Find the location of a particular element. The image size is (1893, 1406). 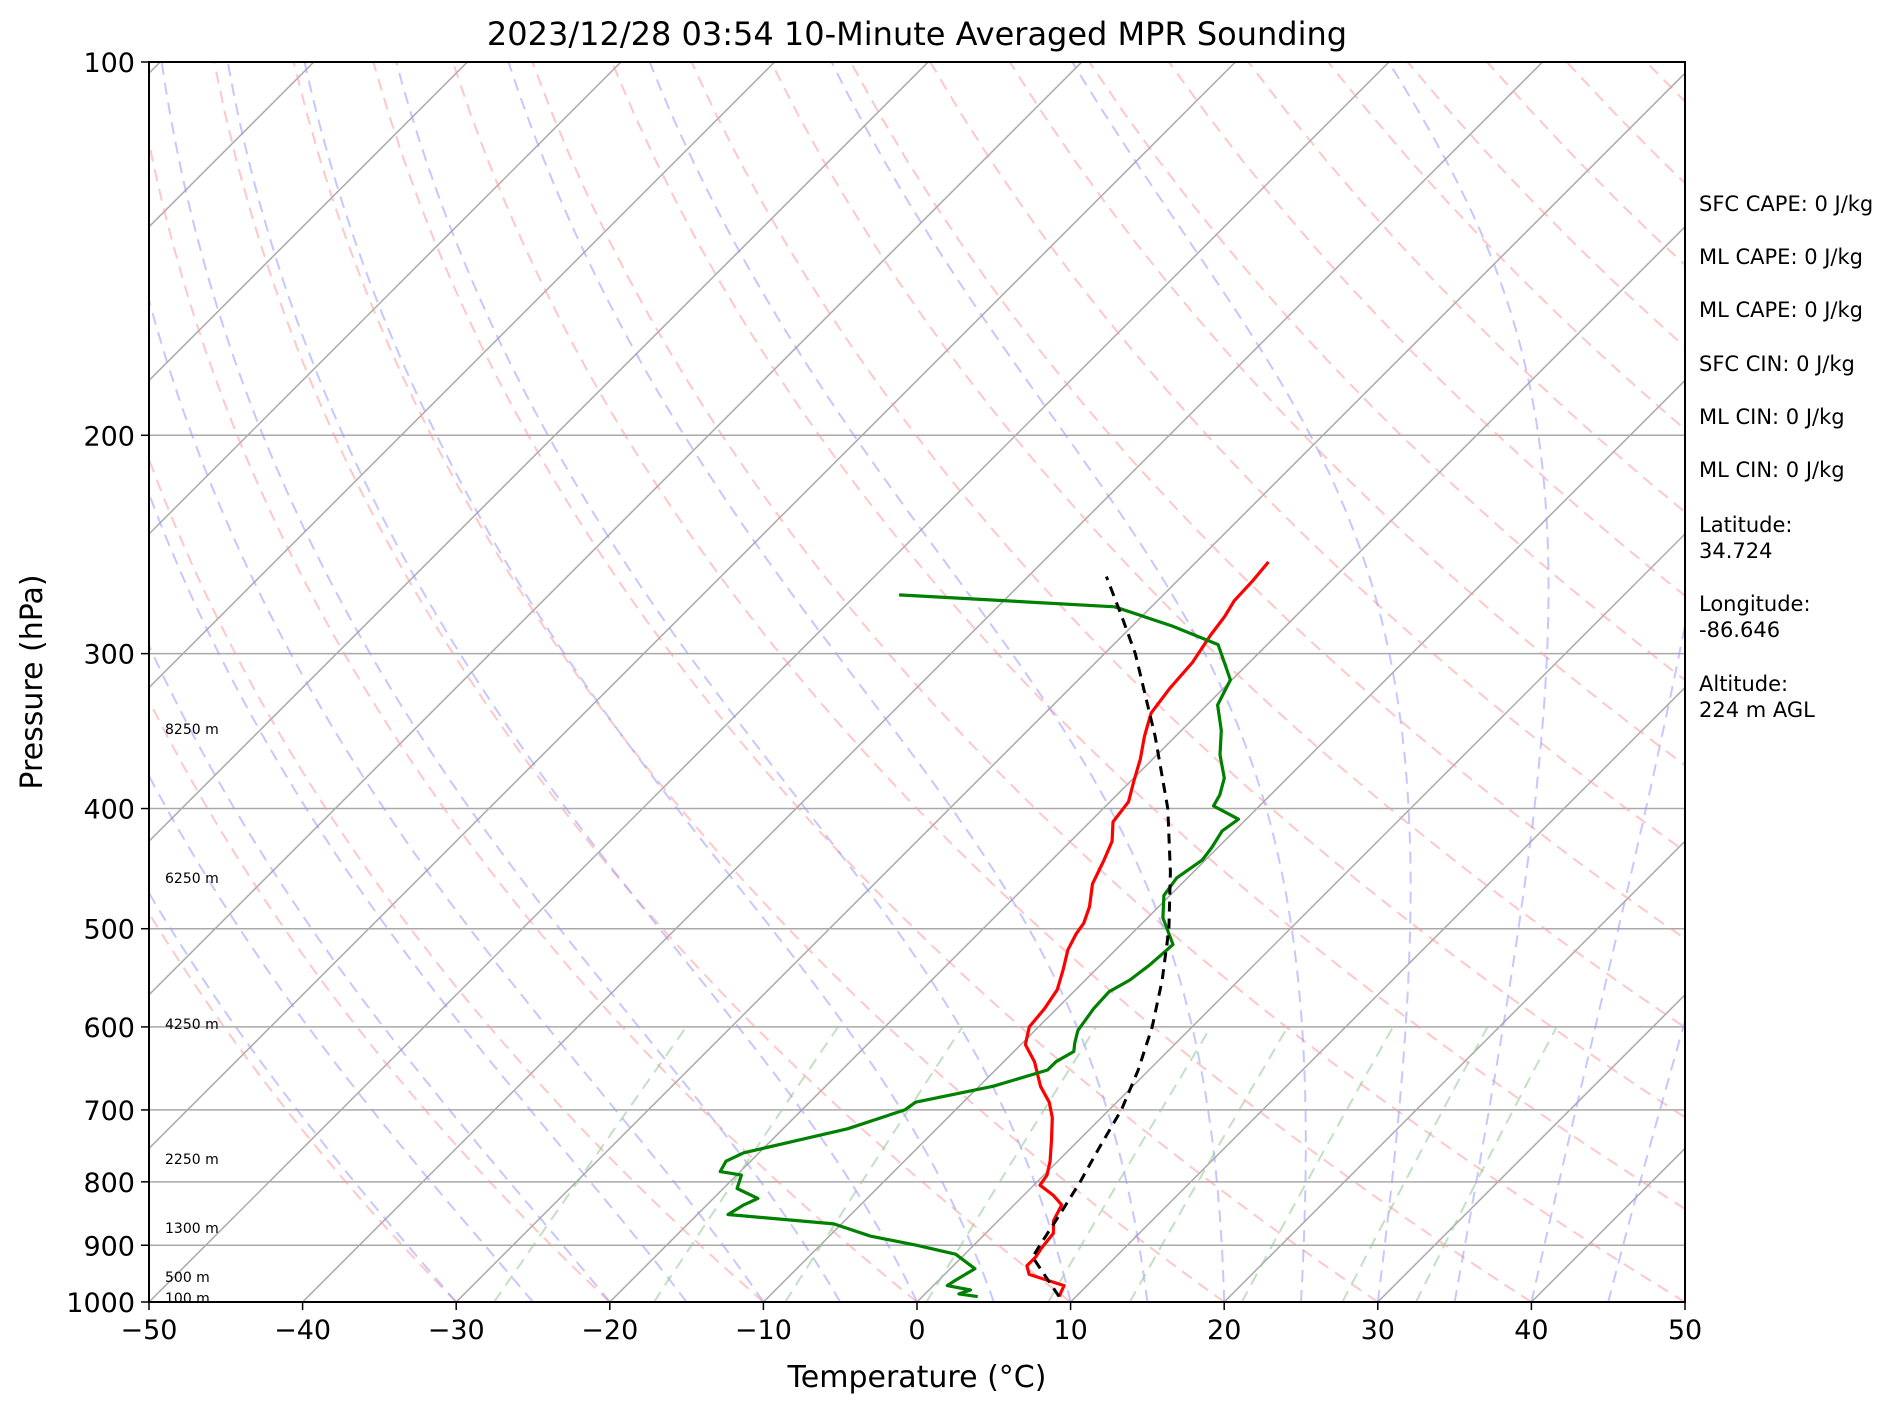

x-tick-label: 20 is located at coordinates (1224, 1330).